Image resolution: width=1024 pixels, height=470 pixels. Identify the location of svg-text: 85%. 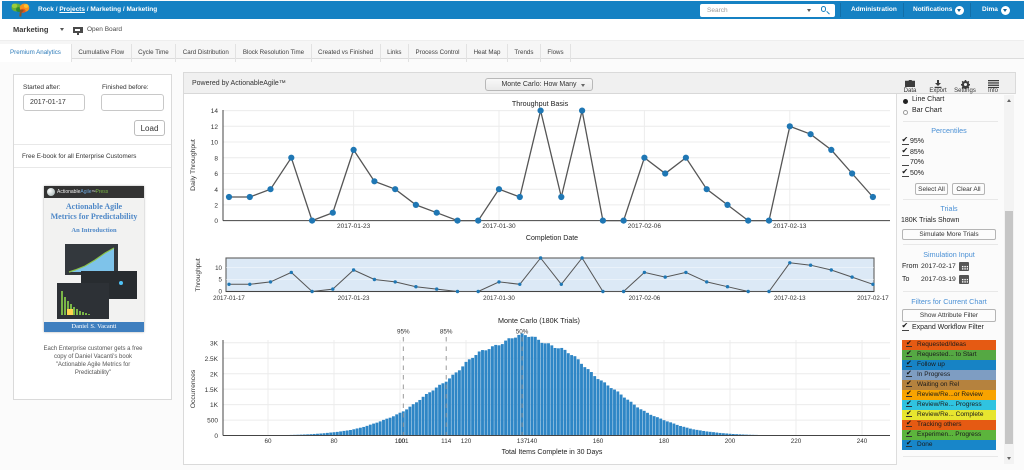
(446, 332).